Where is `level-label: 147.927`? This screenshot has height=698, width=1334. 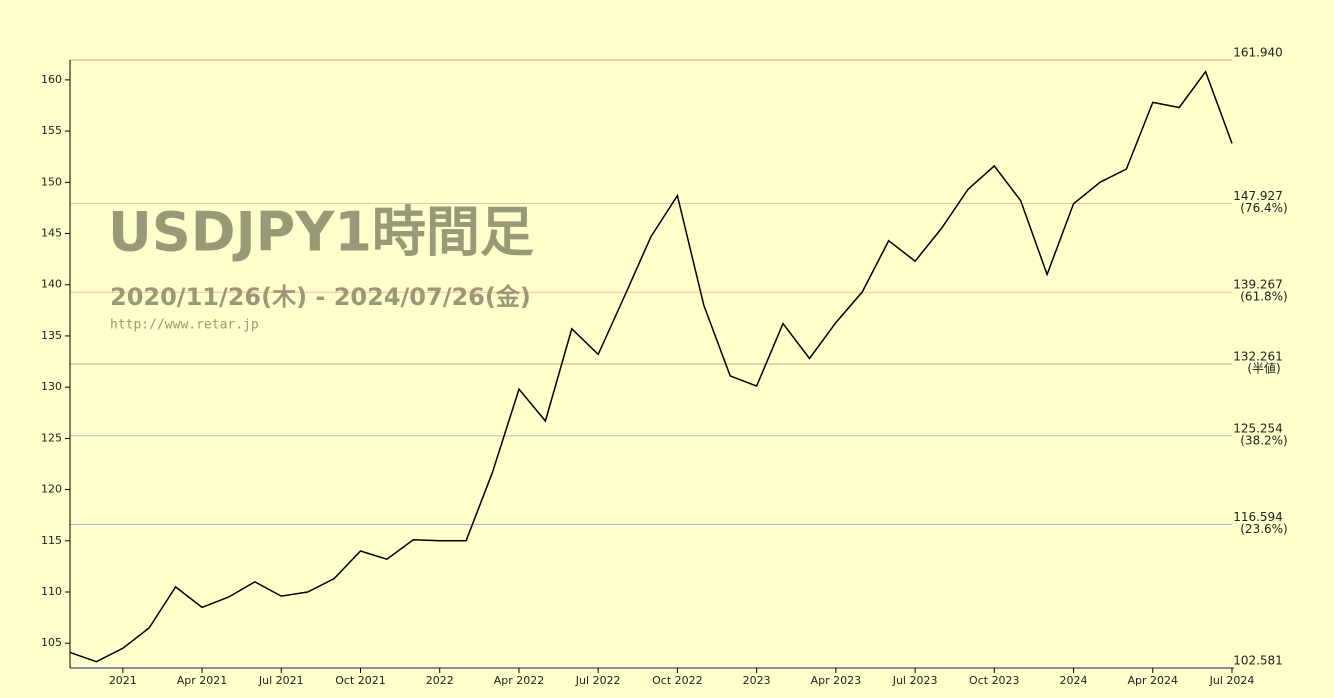
level-label: 147.927 is located at coordinates (1258, 196).